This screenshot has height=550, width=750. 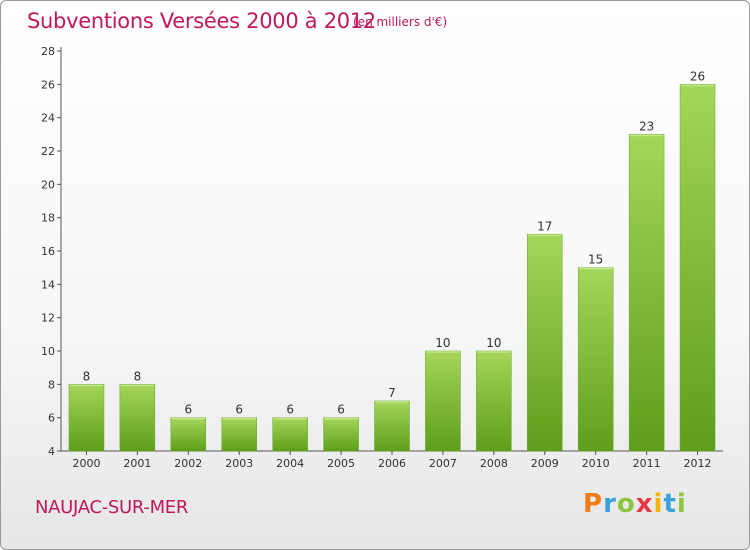 What do you see at coordinates (48, 284) in the screenshot?
I see `y-tick-label: 14` at bounding box center [48, 284].